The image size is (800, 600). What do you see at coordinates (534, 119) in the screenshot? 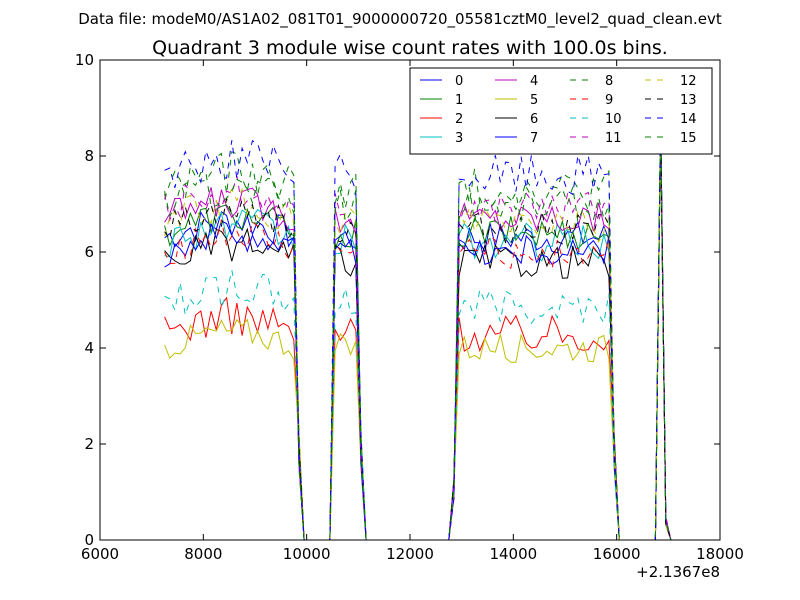
I see `legend-label-6: 6` at bounding box center [534, 119].